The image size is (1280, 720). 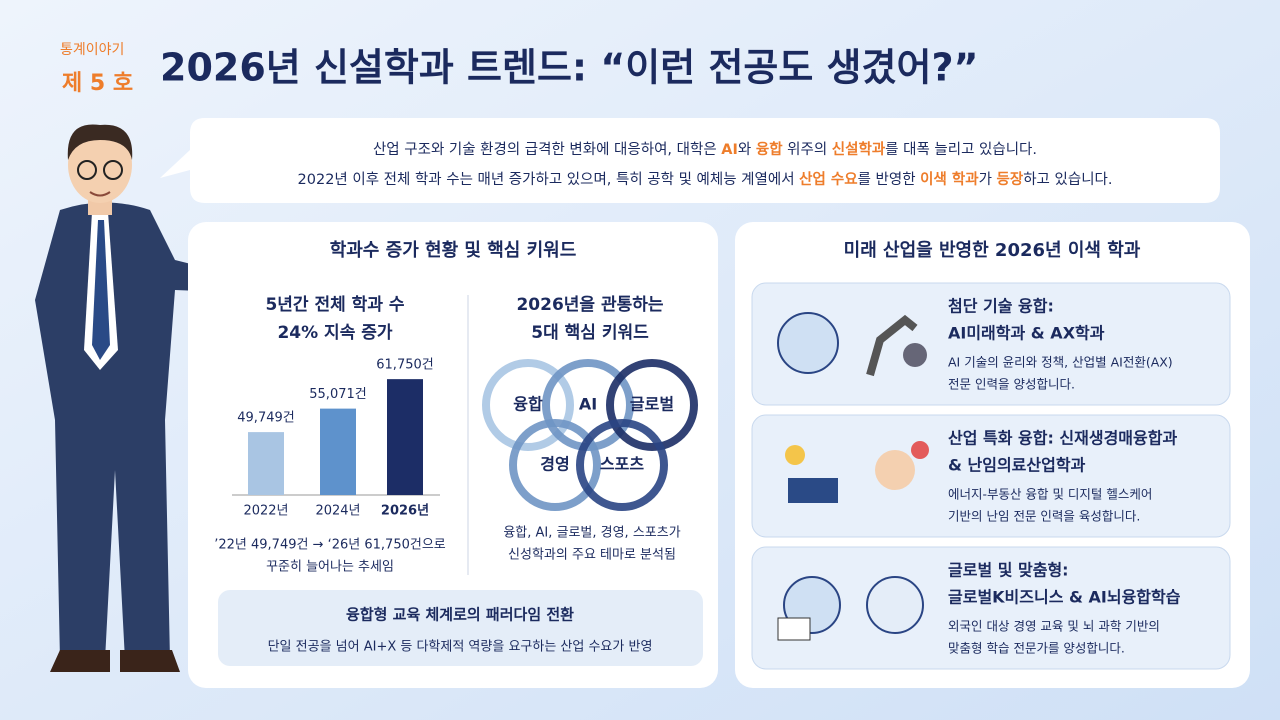 What do you see at coordinates (807, 149) in the screenshot?
I see `text-segment: 위주의` at bounding box center [807, 149].